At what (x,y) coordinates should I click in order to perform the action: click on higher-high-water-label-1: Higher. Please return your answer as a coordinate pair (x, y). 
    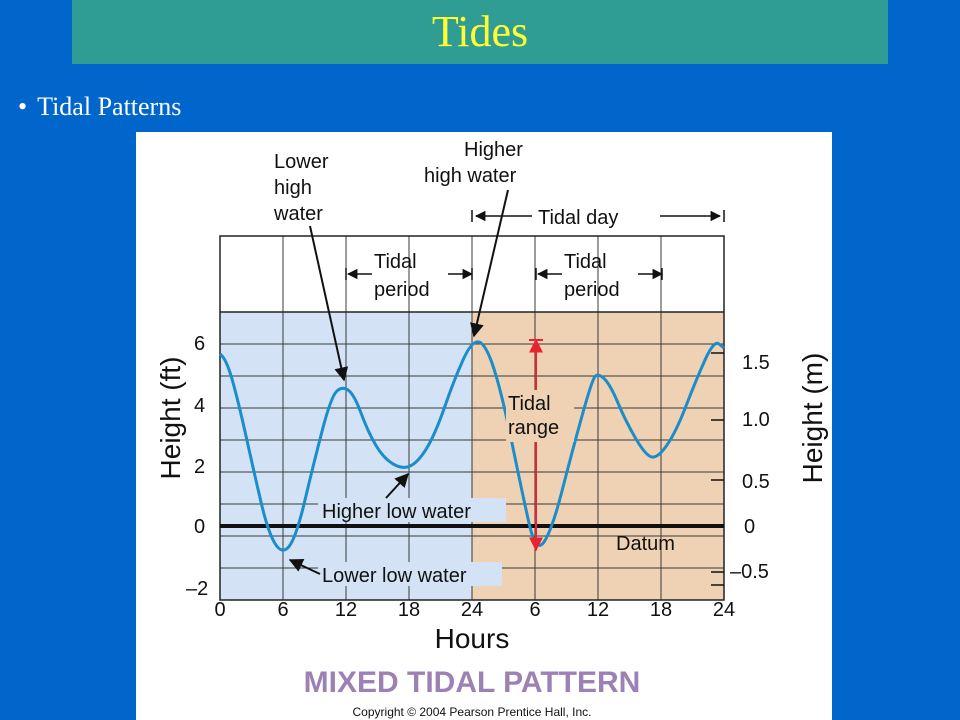
    Looking at the image, I should click on (493, 150).